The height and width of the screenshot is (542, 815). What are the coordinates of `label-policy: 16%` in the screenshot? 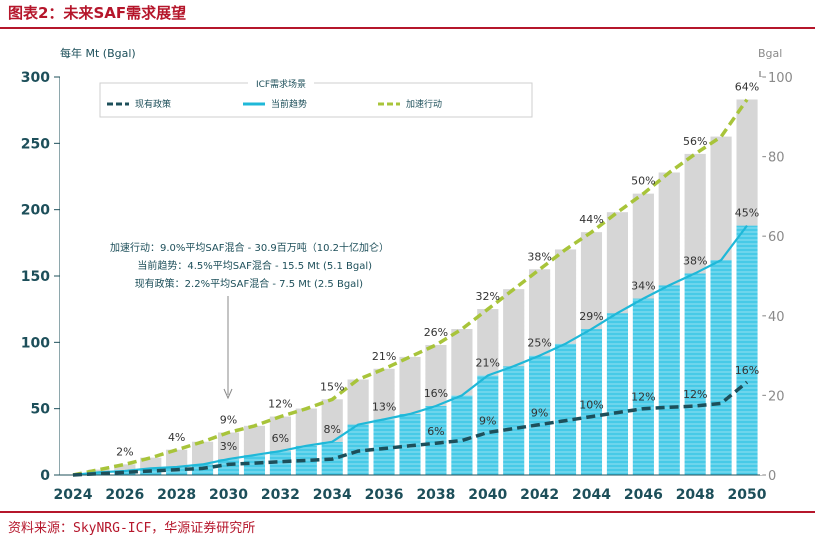 It's located at (747, 370).